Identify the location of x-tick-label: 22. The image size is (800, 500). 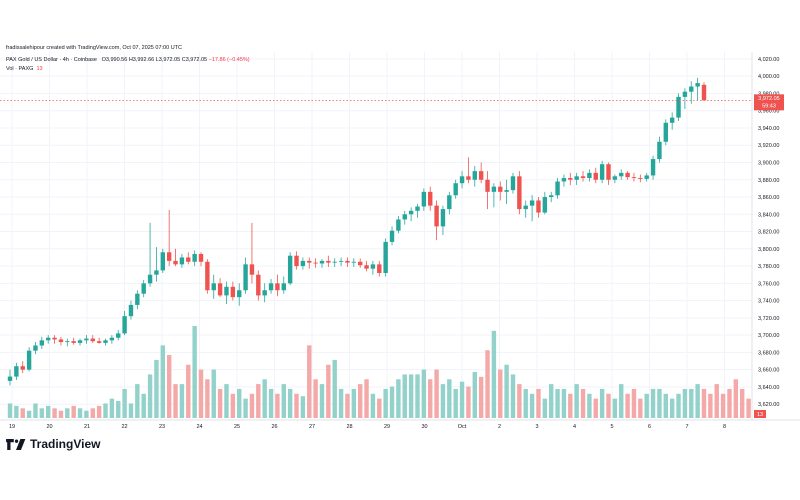
(124, 427).